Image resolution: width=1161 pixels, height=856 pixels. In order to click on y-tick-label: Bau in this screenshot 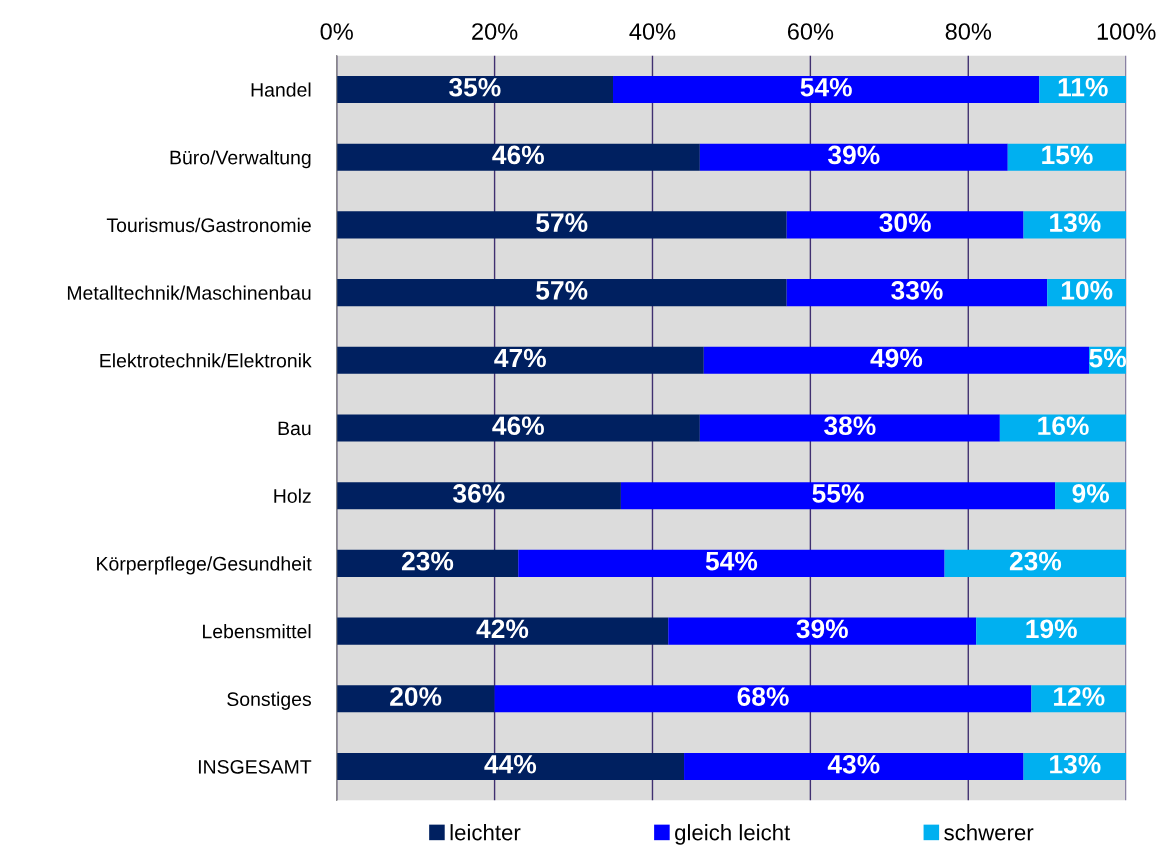, I will do `click(294, 428)`.